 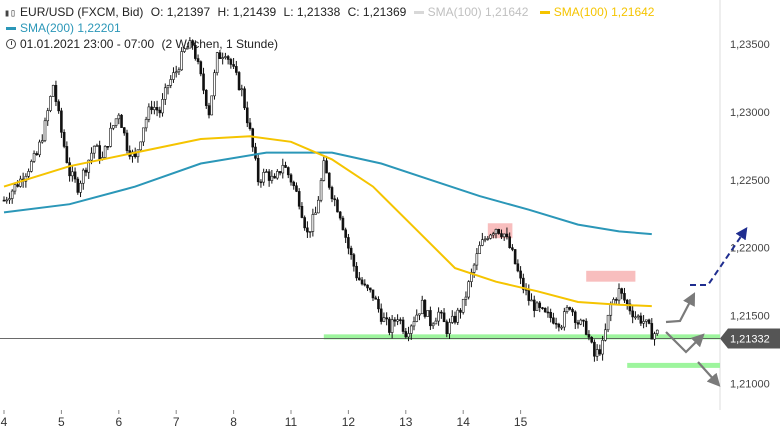 I want to click on high-value: H: 1,21439, so click(x=247, y=12).